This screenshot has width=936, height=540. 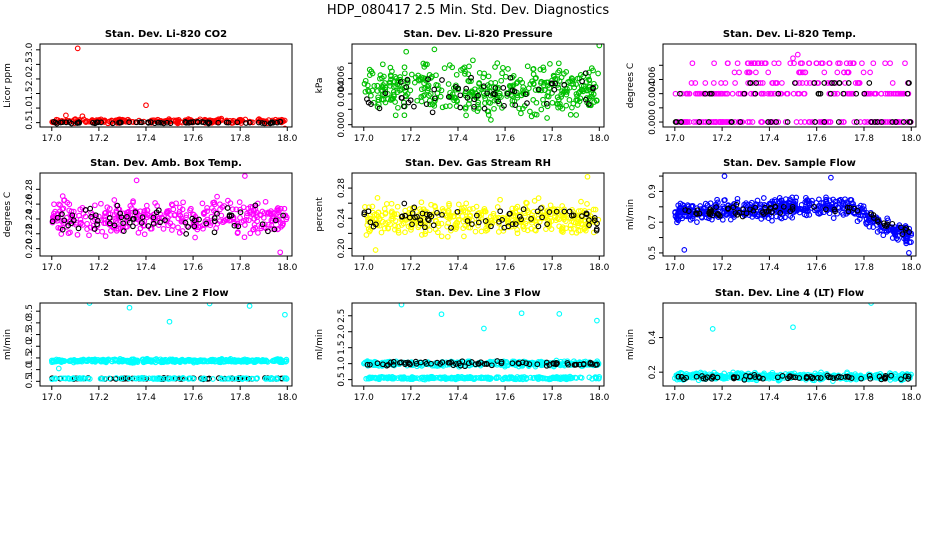 What do you see at coordinates (817, 139) in the screenshot?
I see `x-tick-label: 17.6` at bounding box center [817, 139].